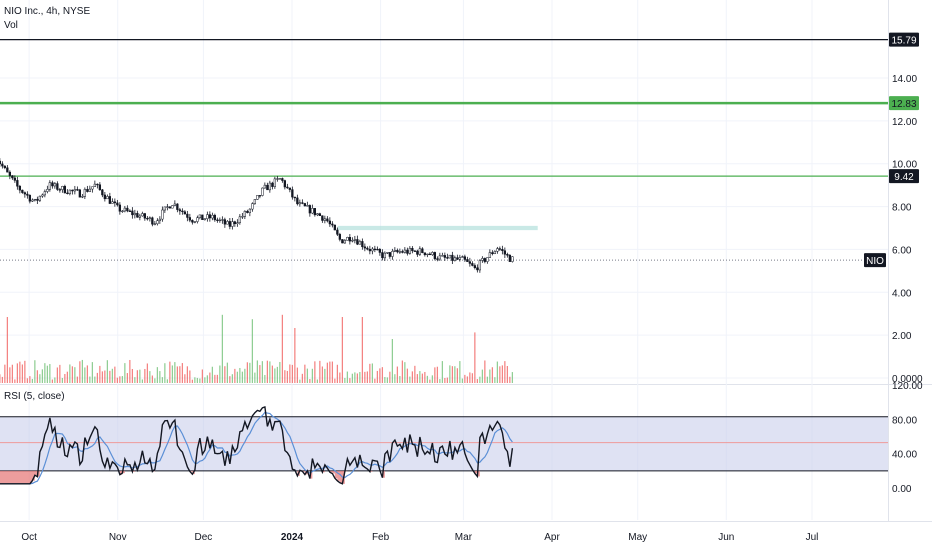 The width and height of the screenshot is (932, 550). Describe the element at coordinates (904, 455) in the screenshot. I see `rsi-tick-label: 40.00` at that location.